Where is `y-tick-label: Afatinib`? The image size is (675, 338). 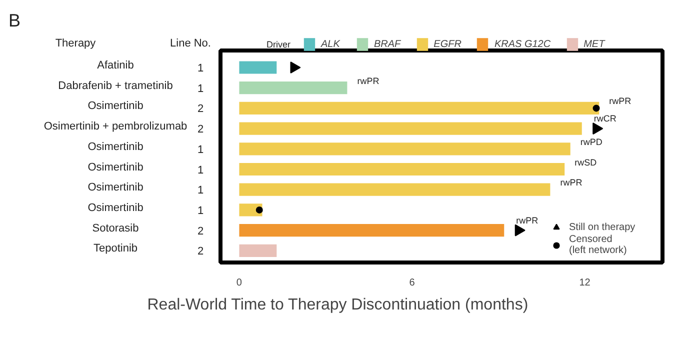 y-tick-label: Afatinib is located at coordinates (115, 66).